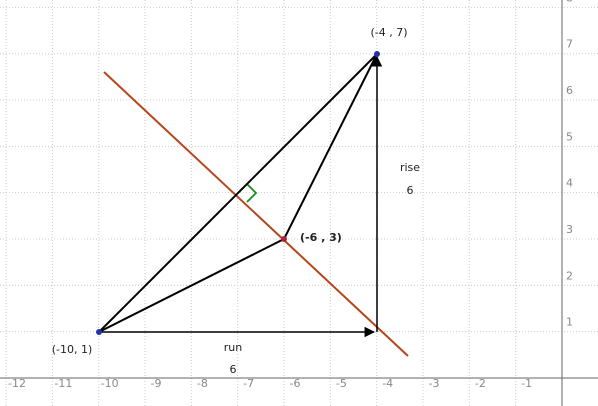 The width and height of the screenshot is (598, 406). I want to click on x-tick-label: -6, so click(295, 383).